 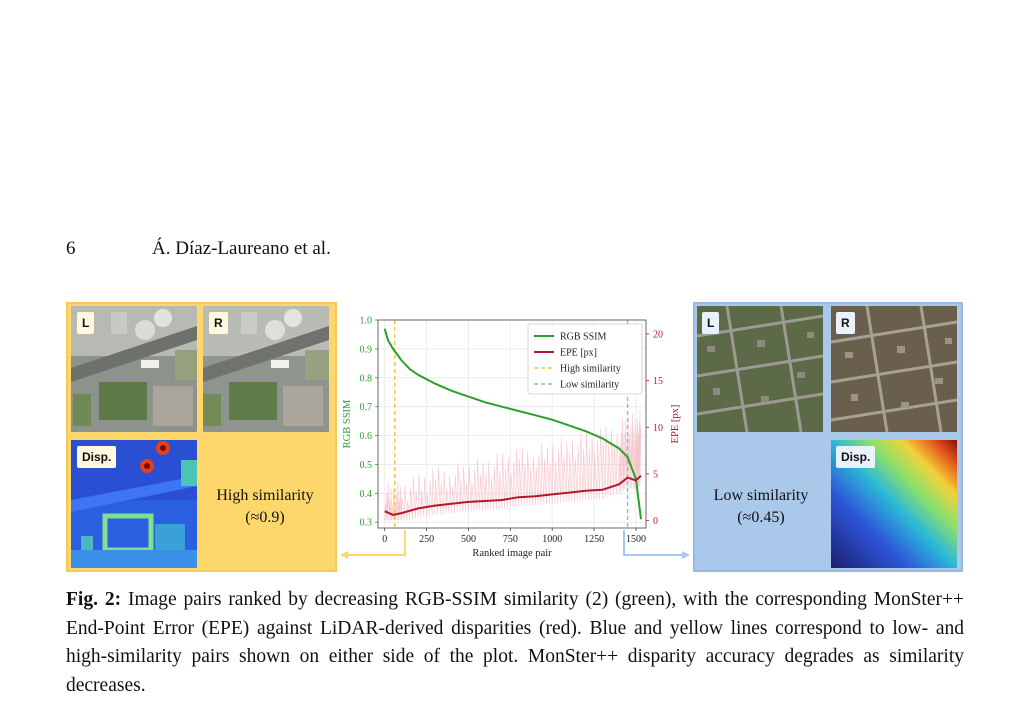 I want to click on ssim-series-line, so click(x=512, y=424).